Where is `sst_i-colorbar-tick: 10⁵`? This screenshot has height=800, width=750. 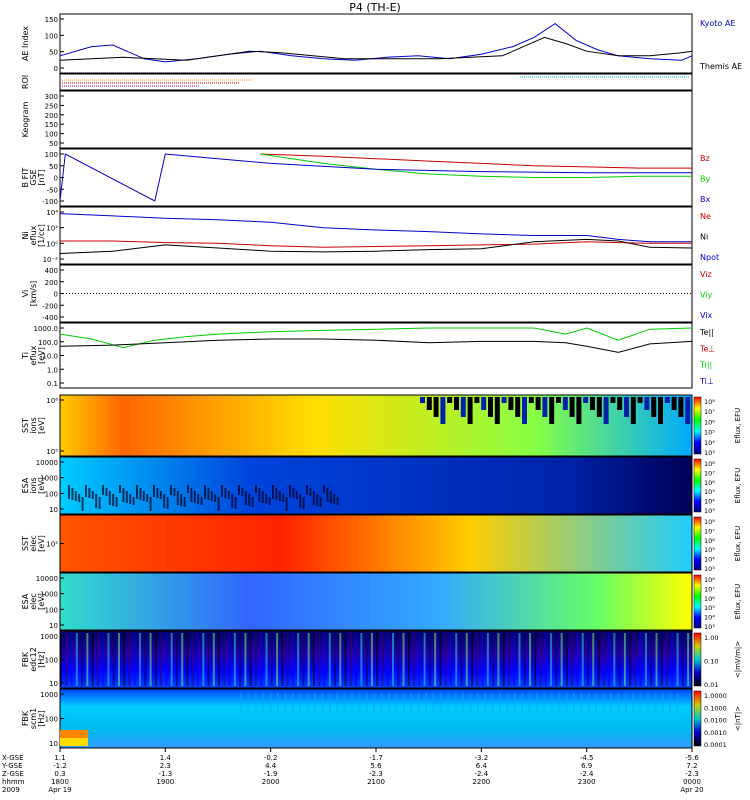 sst_i-colorbar-tick: 10⁵ is located at coordinates (709, 433).